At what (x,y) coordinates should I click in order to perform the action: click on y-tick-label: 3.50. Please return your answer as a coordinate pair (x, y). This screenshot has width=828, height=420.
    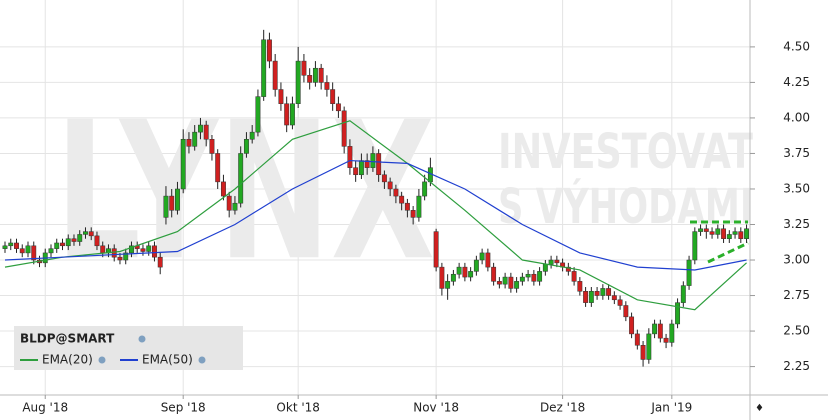
    Looking at the image, I should click on (796, 188).